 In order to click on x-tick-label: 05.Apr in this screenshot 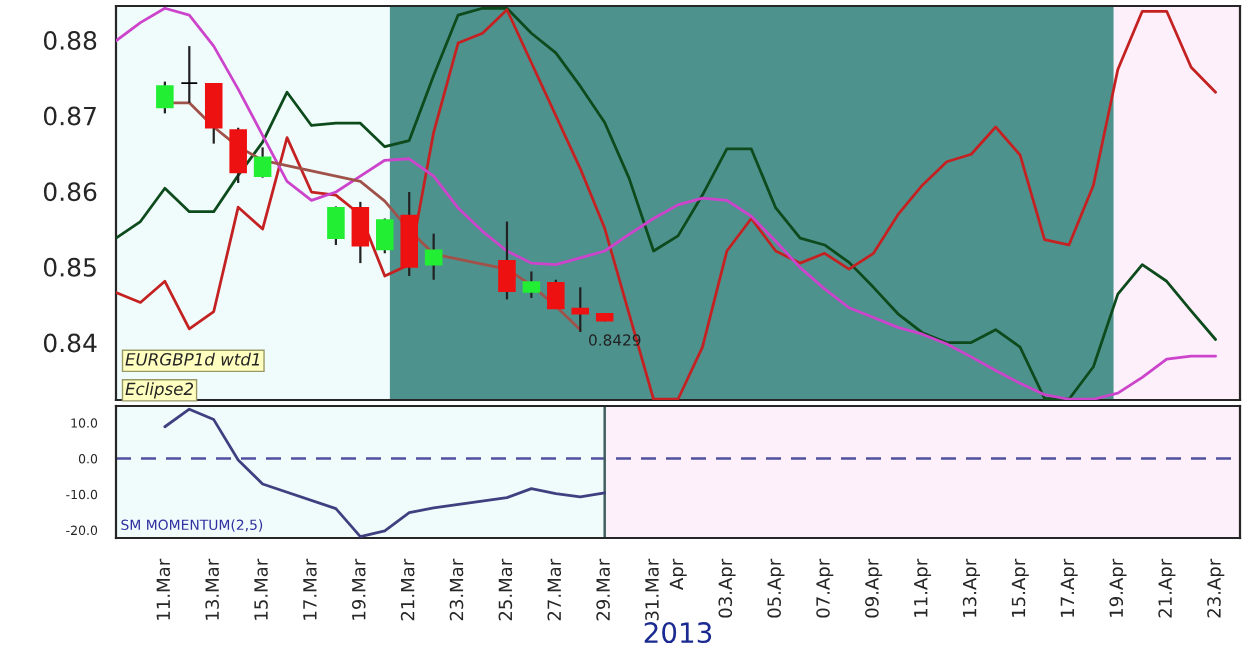, I will do `click(776, 588)`.